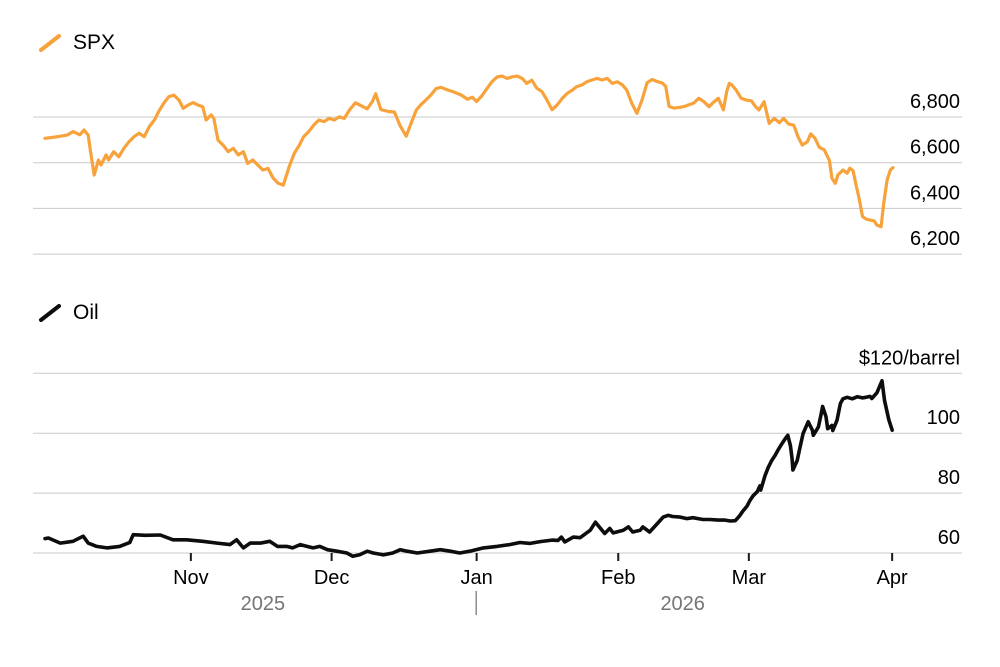  What do you see at coordinates (618, 578) in the screenshot?
I see `month-label: Feb` at bounding box center [618, 578].